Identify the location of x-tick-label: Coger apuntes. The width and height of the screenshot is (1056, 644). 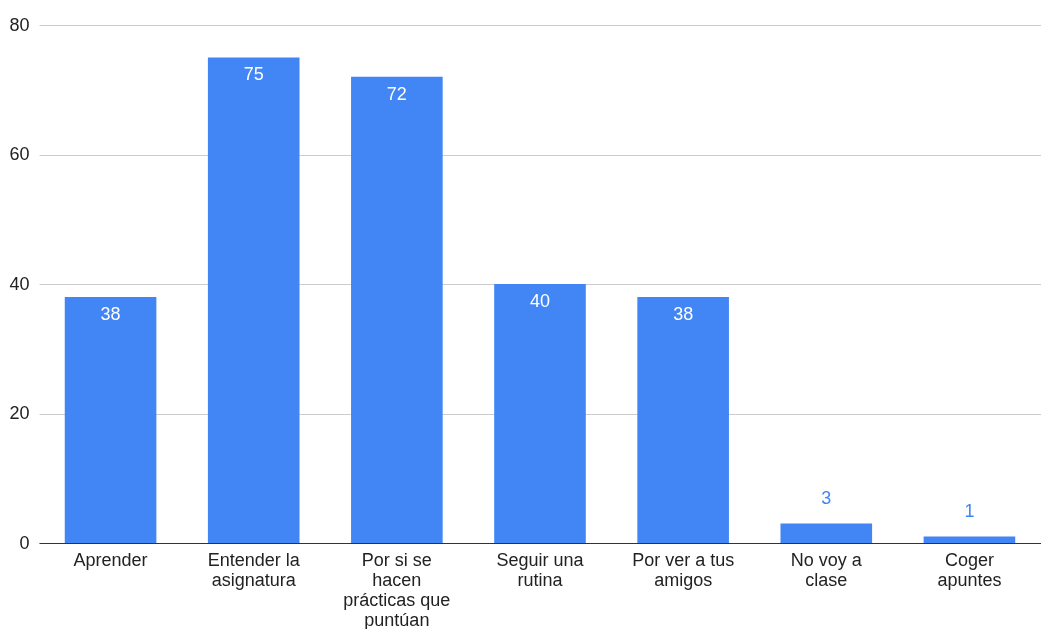
(969, 569).